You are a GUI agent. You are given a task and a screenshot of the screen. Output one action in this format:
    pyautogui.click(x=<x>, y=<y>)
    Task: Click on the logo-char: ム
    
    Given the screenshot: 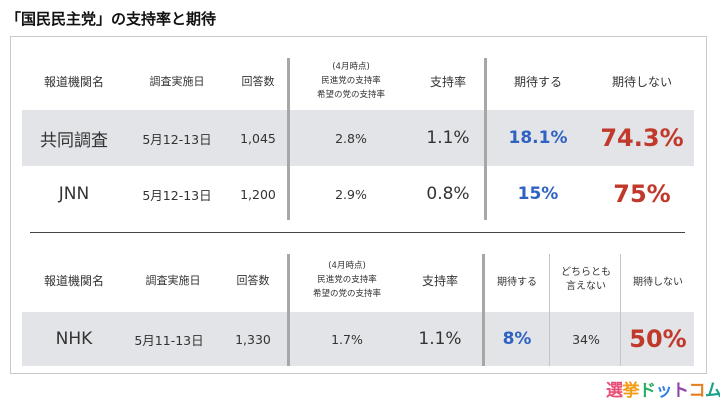 What is the action you would take?
    pyautogui.click(x=712, y=390)
    